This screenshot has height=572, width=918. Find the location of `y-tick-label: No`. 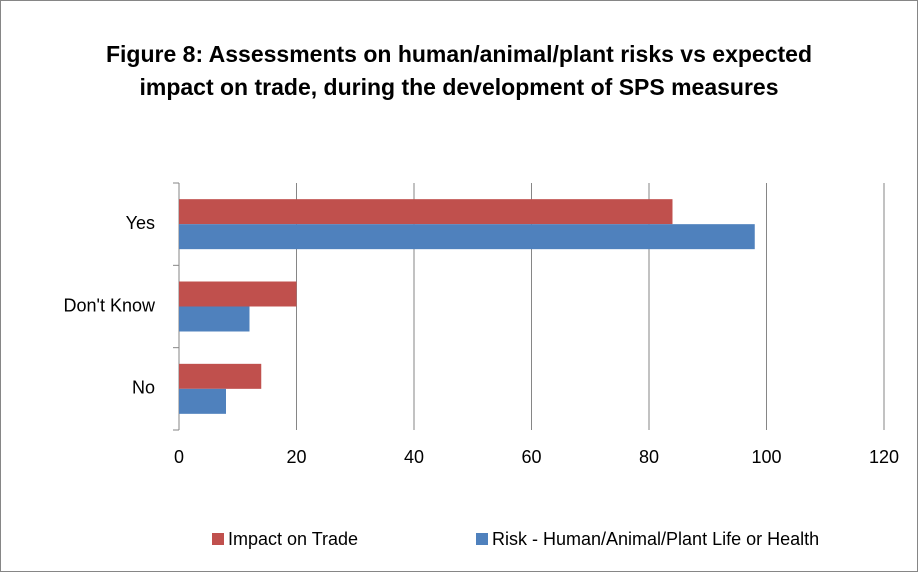

y-tick-label: No is located at coordinates (143, 388).